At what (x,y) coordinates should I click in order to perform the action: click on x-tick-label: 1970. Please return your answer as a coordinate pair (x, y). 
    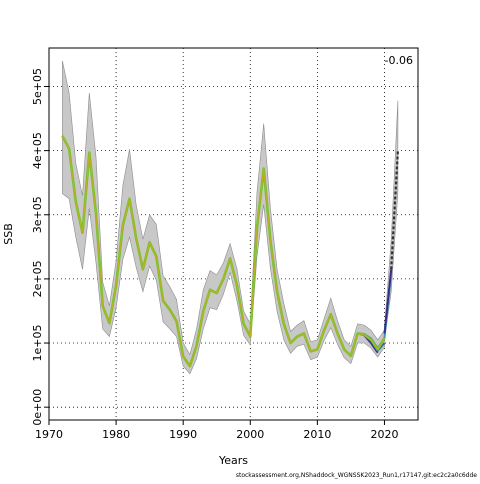
    Looking at the image, I should click on (49, 434).